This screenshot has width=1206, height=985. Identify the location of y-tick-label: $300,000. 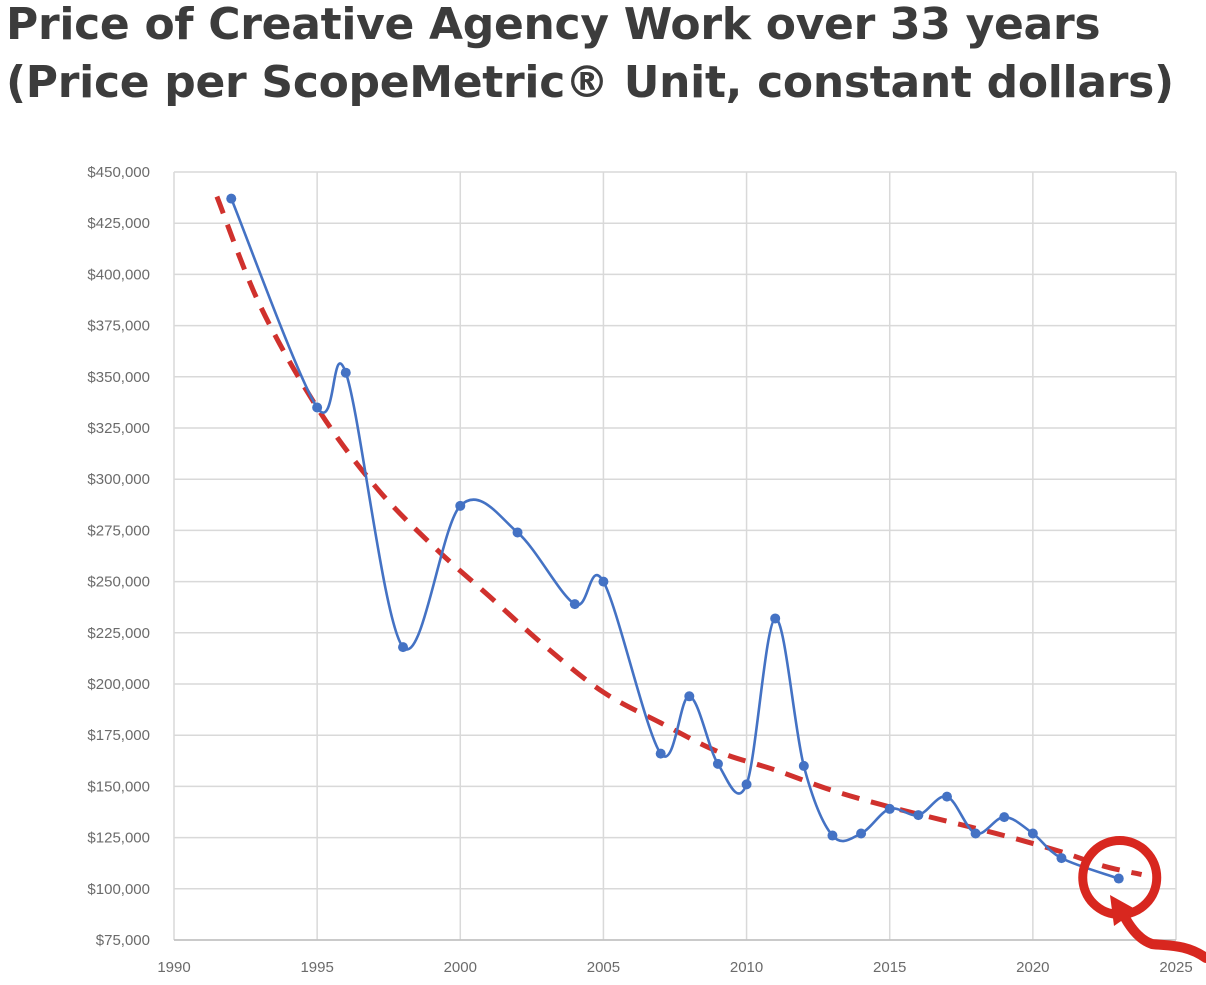
(118, 479).